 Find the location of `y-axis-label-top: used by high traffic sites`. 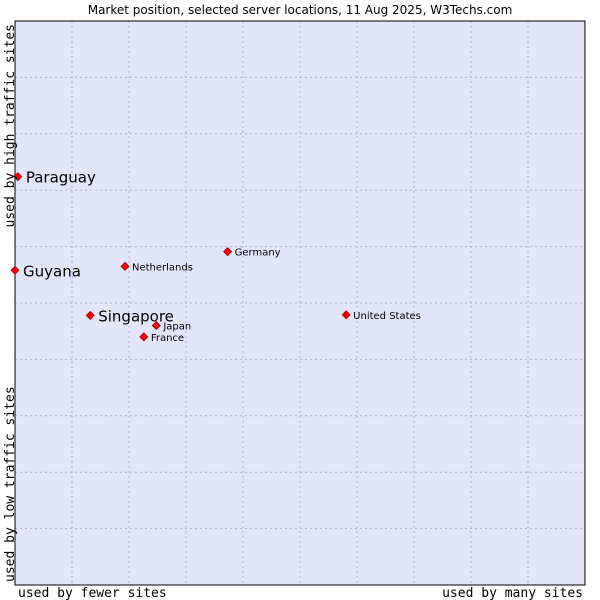

y-axis-label-top: used by high traffic sites is located at coordinates (10, 126).